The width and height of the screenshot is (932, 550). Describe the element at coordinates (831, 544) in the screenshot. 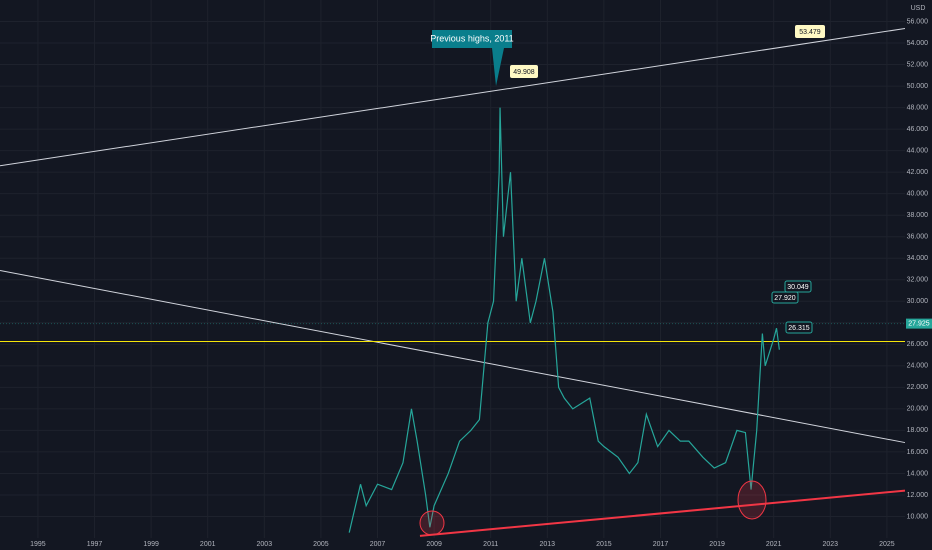

I see `x-tick-label: 2023` at that location.